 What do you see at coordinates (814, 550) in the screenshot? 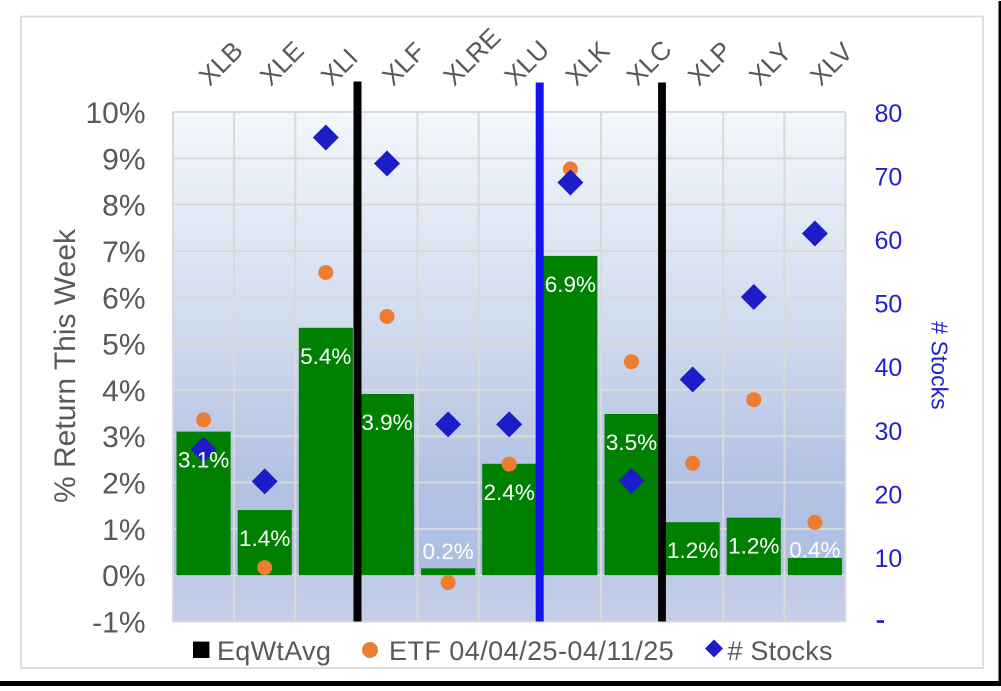
I see `svg-text: 0.4%` at bounding box center [814, 550].